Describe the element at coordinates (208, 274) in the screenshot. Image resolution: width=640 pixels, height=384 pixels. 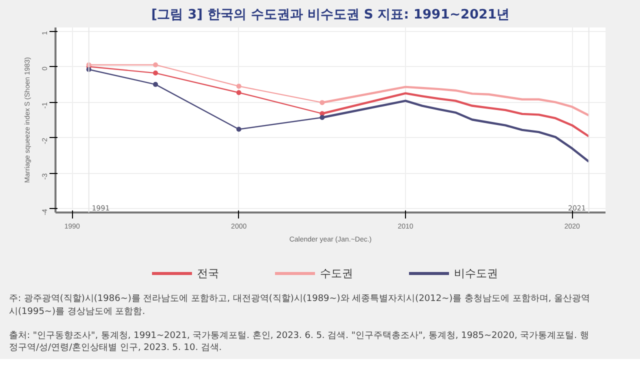
I see `legend-label: 전국` at that location.